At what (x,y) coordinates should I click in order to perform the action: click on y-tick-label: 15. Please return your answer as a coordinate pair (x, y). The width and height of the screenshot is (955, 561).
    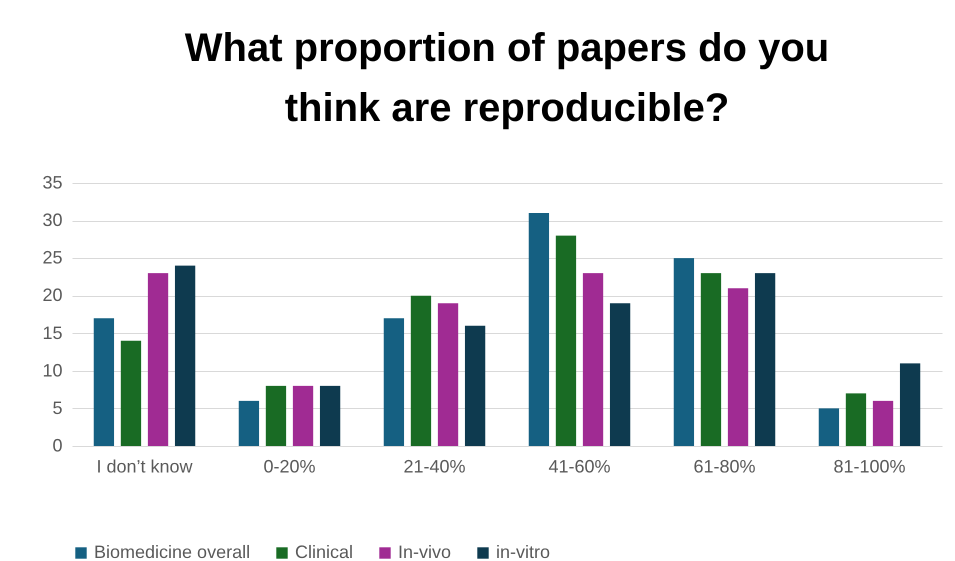
    Looking at the image, I should click on (52, 332).